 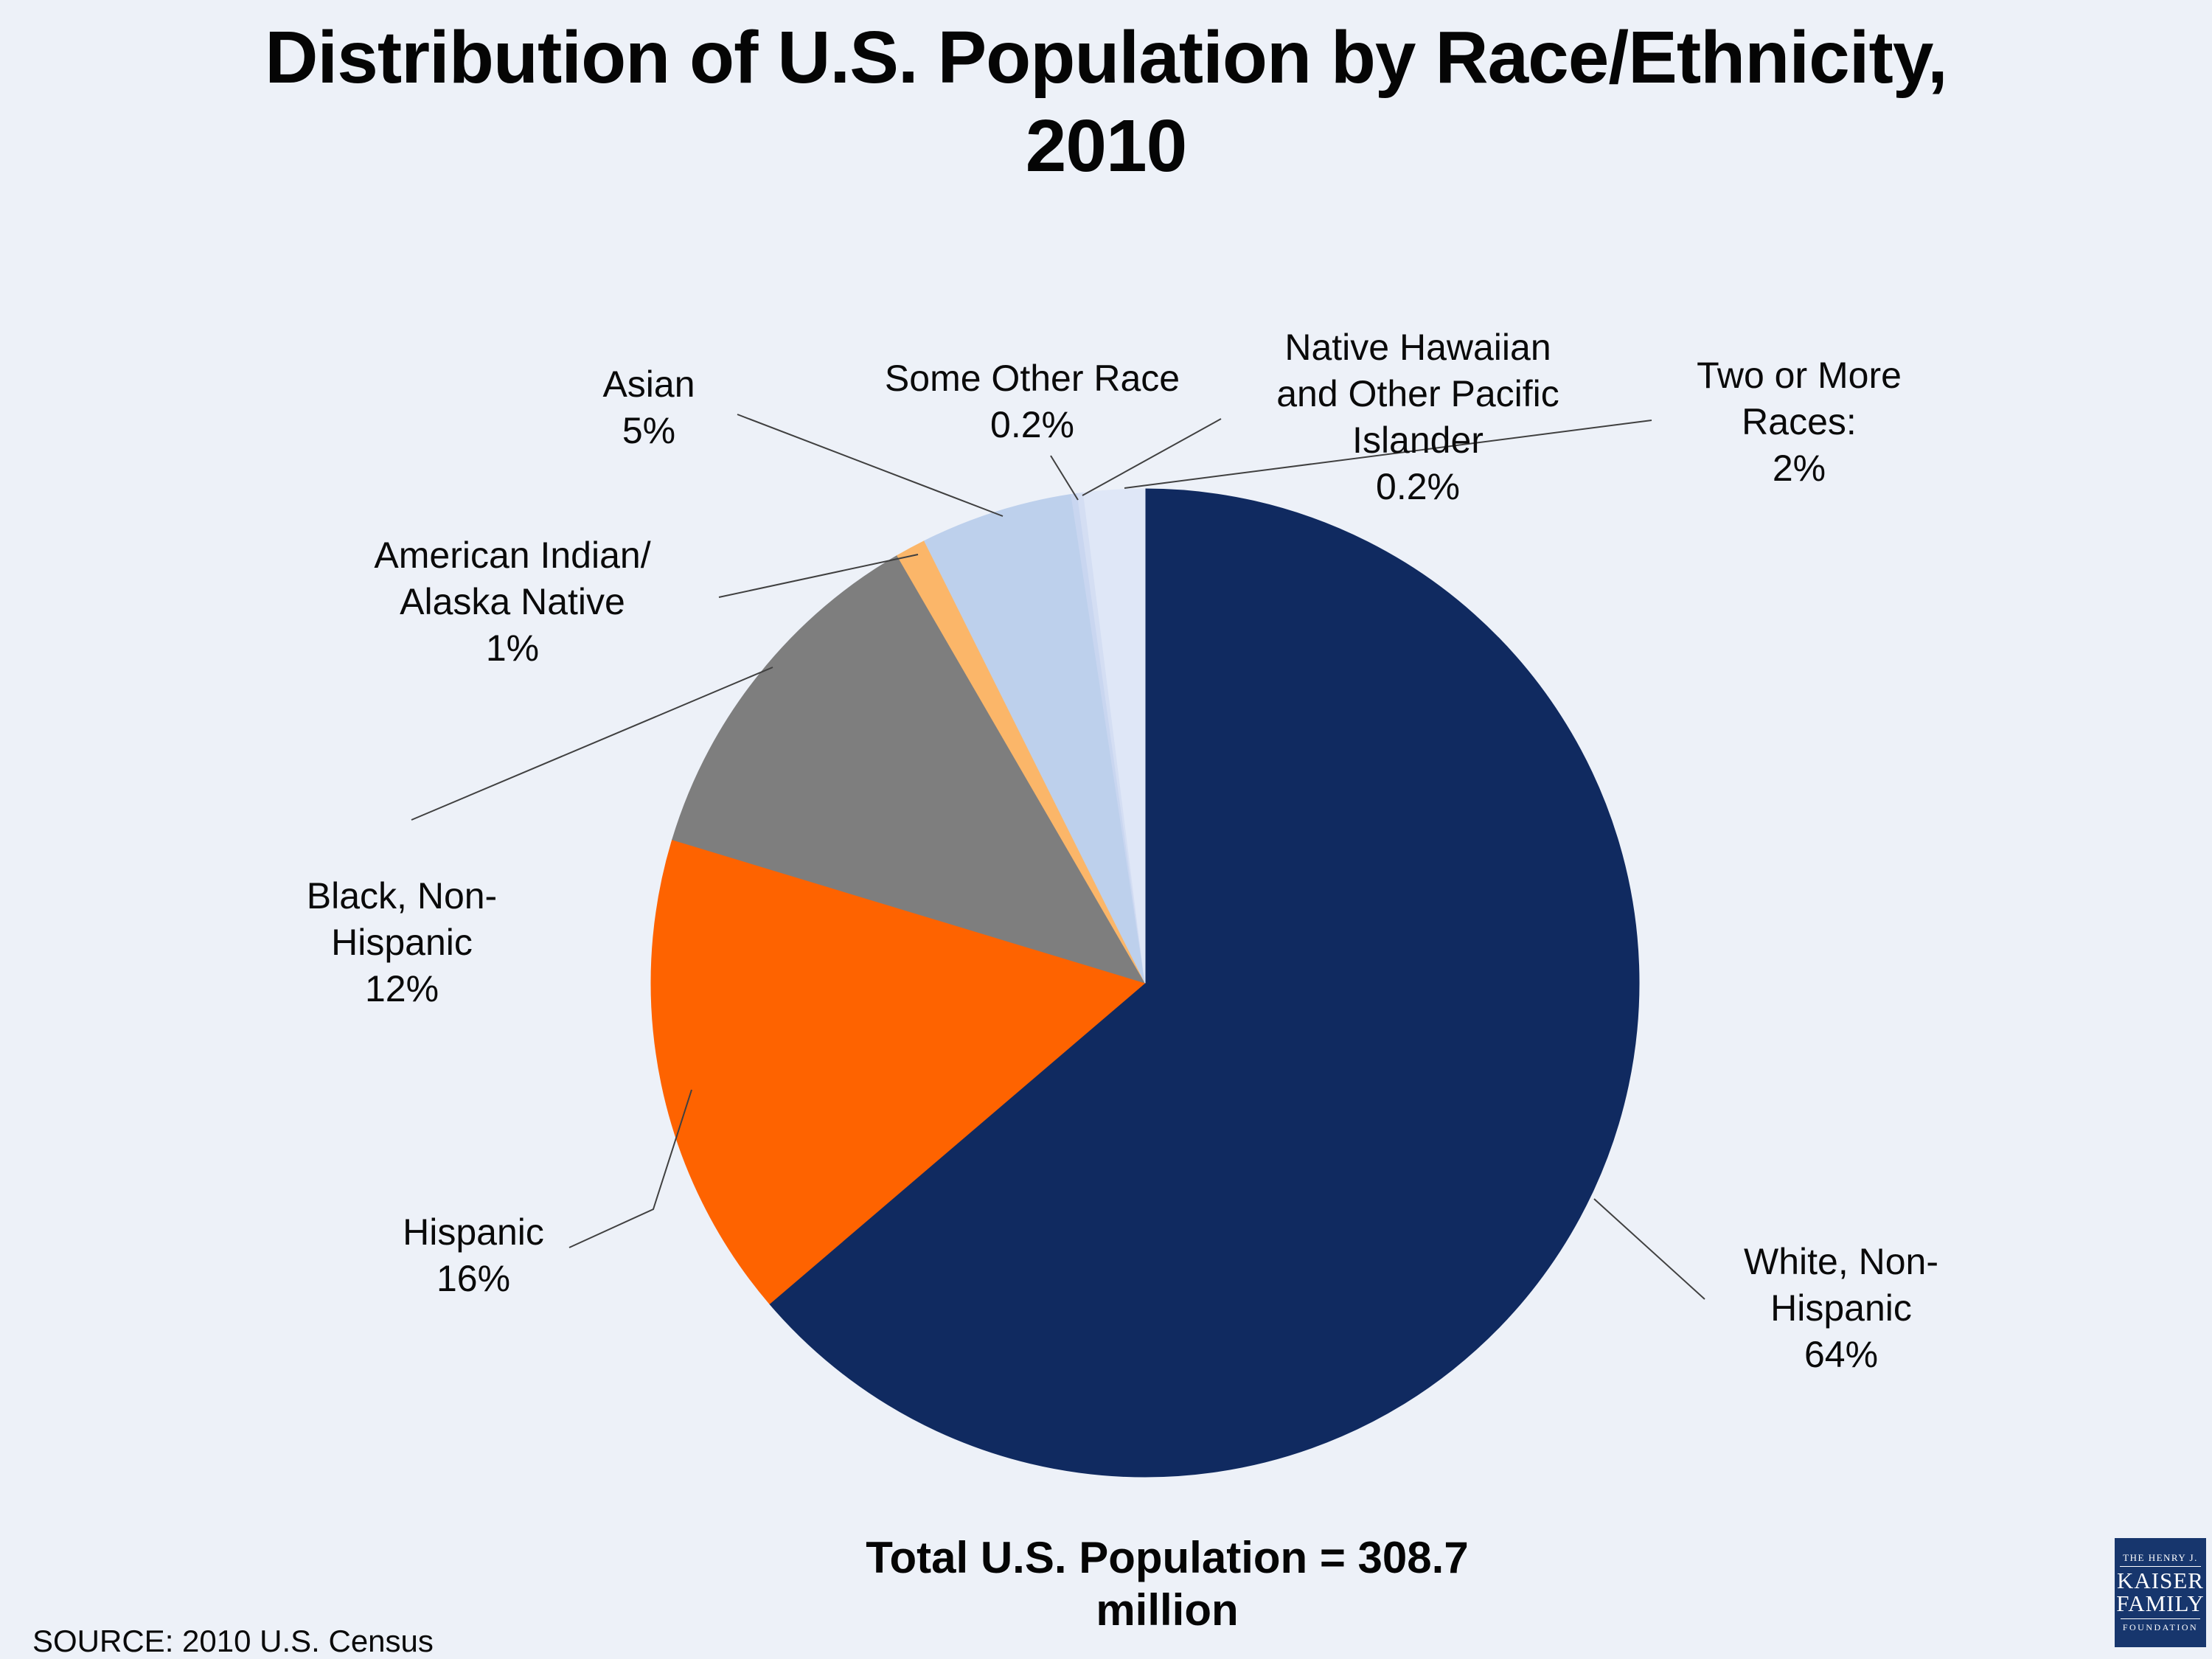 What do you see at coordinates (592, 744) in the screenshot?
I see `leader-black` at bounding box center [592, 744].